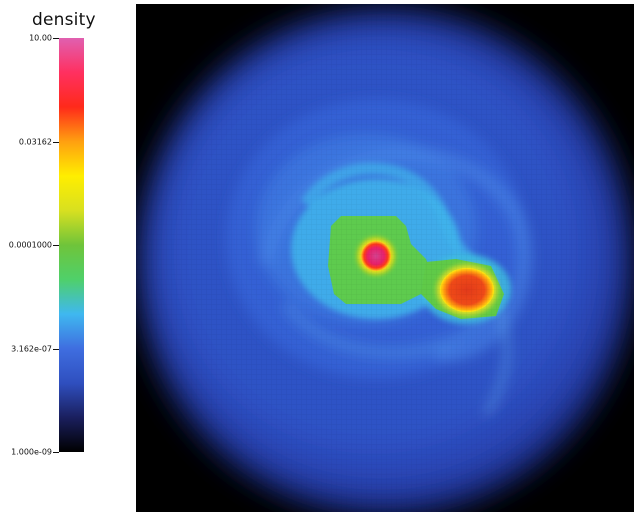 The width and height of the screenshot is (634, 512). I want to click on colorbar-gradient, so click(71, 245).